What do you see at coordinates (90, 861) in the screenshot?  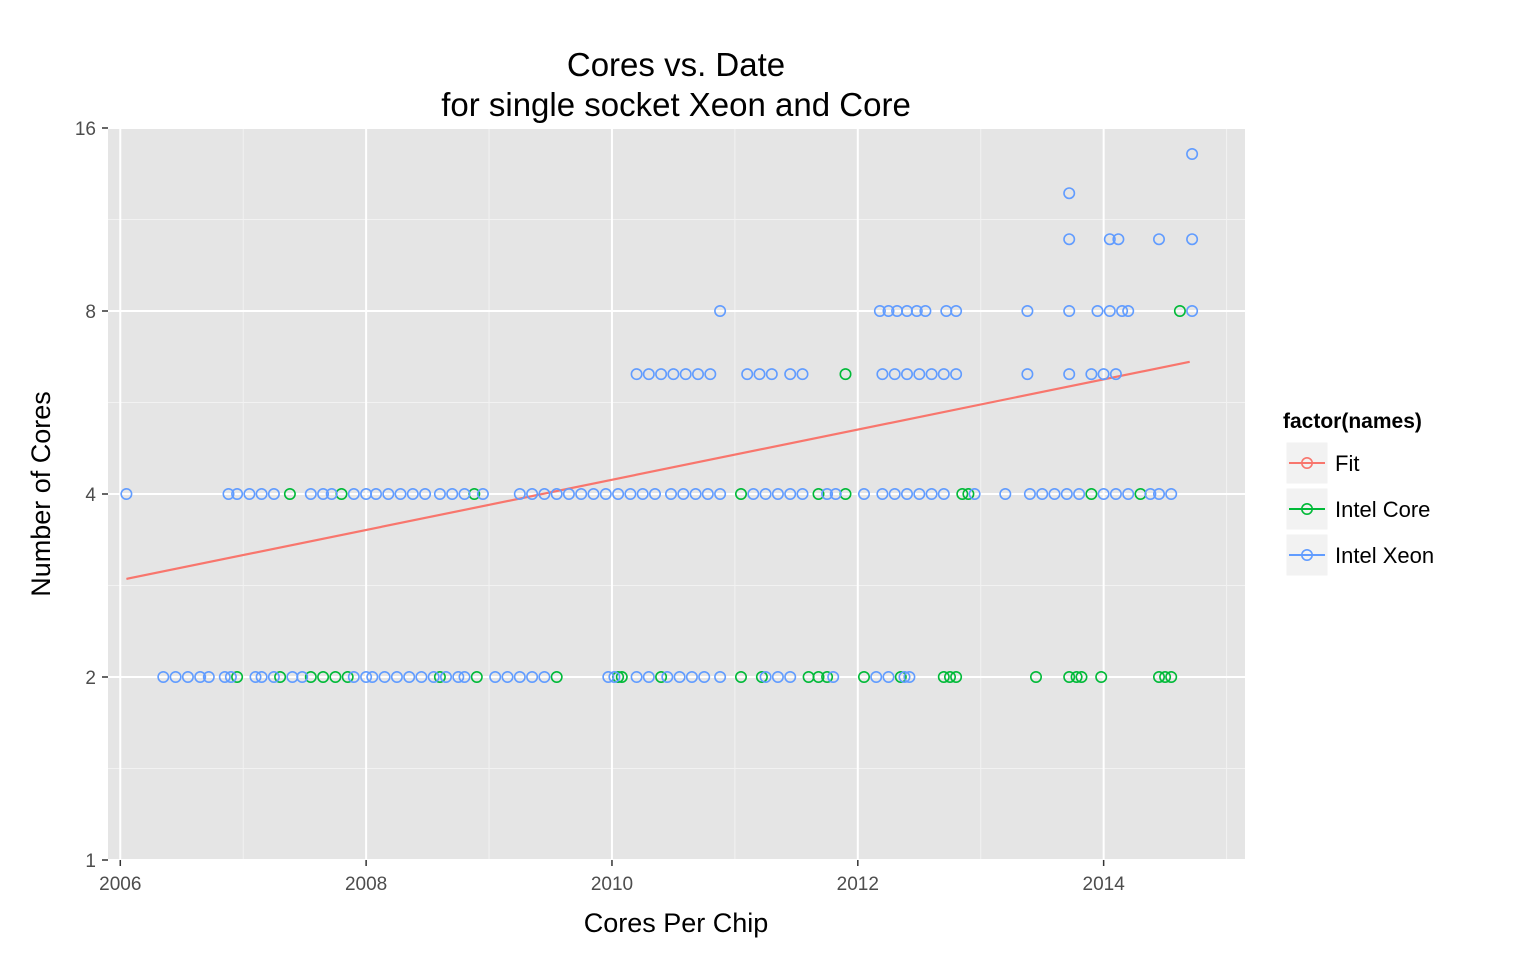 I see `y-tick-label: 1` at bounding box center [90, 861].